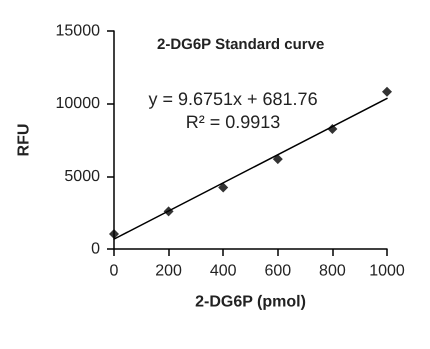 This screenshot has height=349, width=430. Describe the element at coordinates (278, 271) in the screenshot. I see `x-tick-label: 600` at that location.